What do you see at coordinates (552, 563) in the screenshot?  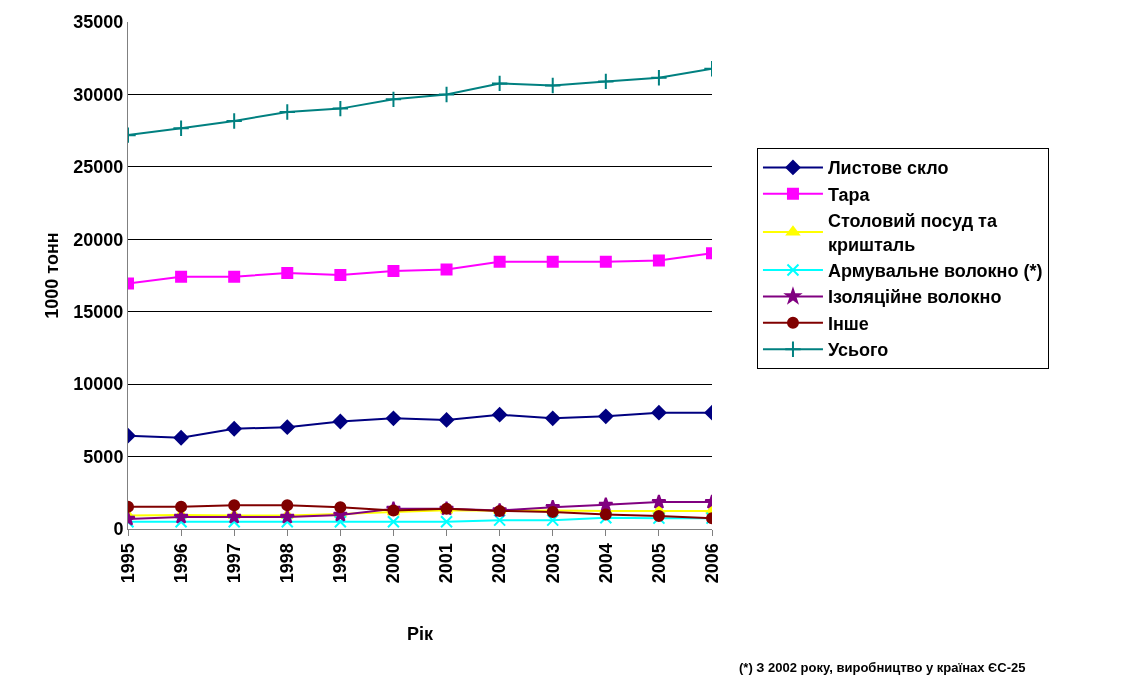 I see `x-tick-label: 2003` at bounding box center [552, 563].